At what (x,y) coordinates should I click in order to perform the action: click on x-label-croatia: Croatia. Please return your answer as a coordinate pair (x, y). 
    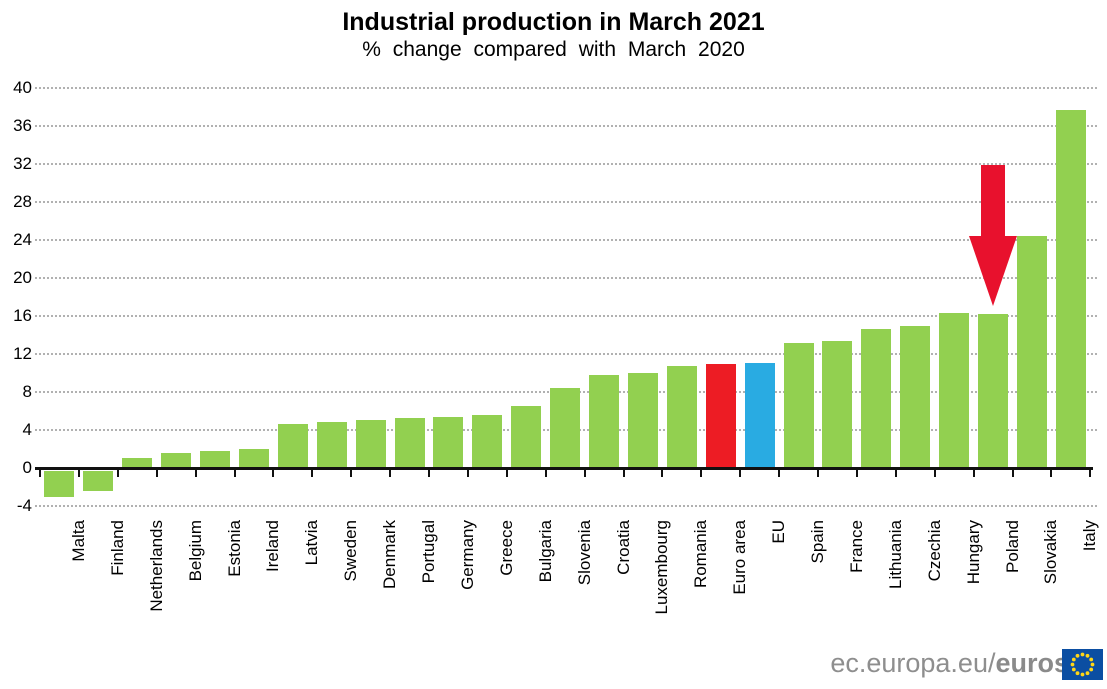
    Looking at the image, I should click on (623, 547).